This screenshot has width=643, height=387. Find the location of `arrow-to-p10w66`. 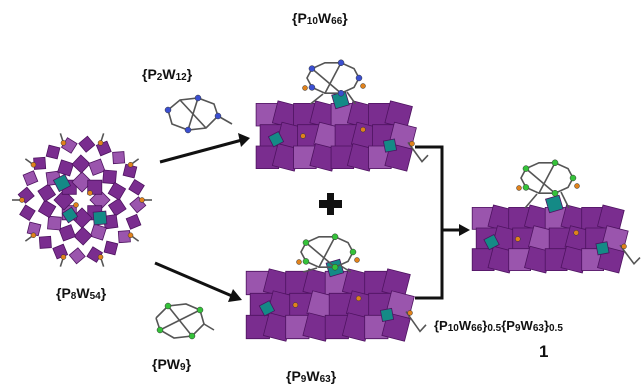

arrow-to-p10w66 is located at coordinates (201, 151).